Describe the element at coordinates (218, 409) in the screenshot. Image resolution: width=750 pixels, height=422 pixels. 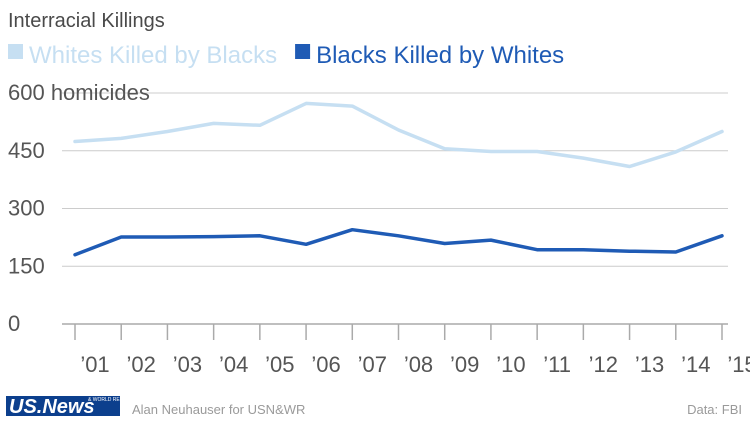
I see `credit-text: Alan Neuhauser for USN&WR` at that location.